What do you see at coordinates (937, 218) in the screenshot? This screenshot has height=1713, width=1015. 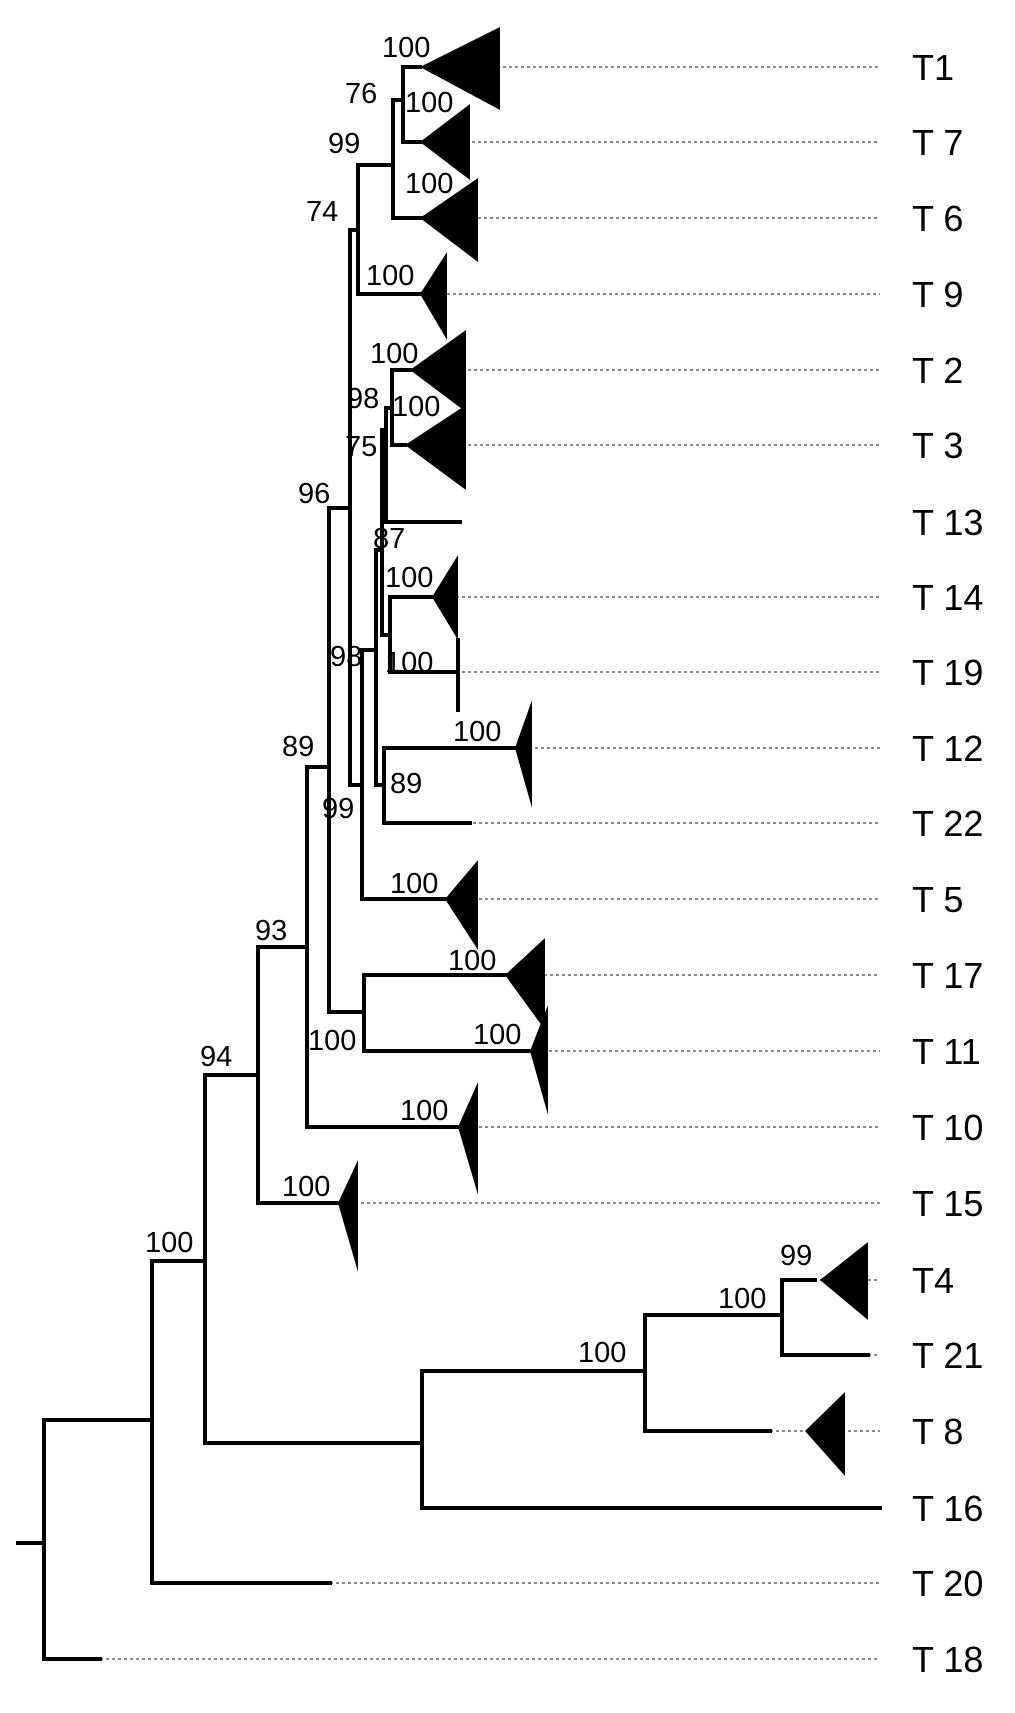 I see `taxon-label: T 6` at bounding box center [937, 218].